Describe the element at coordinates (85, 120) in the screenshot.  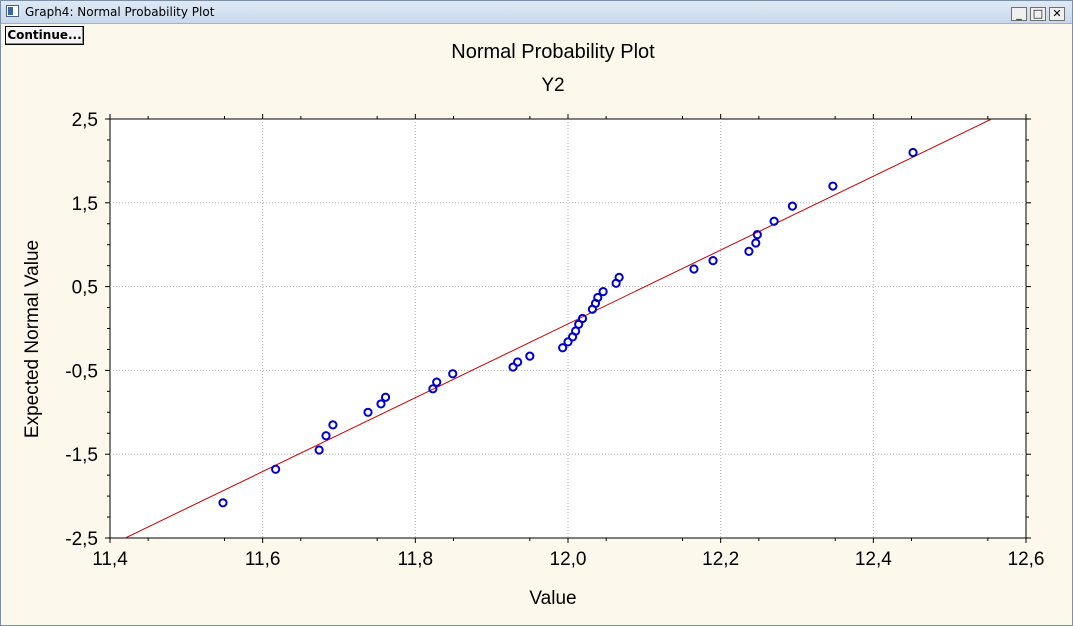
I see `y-tick-label: 2,5` at that location.